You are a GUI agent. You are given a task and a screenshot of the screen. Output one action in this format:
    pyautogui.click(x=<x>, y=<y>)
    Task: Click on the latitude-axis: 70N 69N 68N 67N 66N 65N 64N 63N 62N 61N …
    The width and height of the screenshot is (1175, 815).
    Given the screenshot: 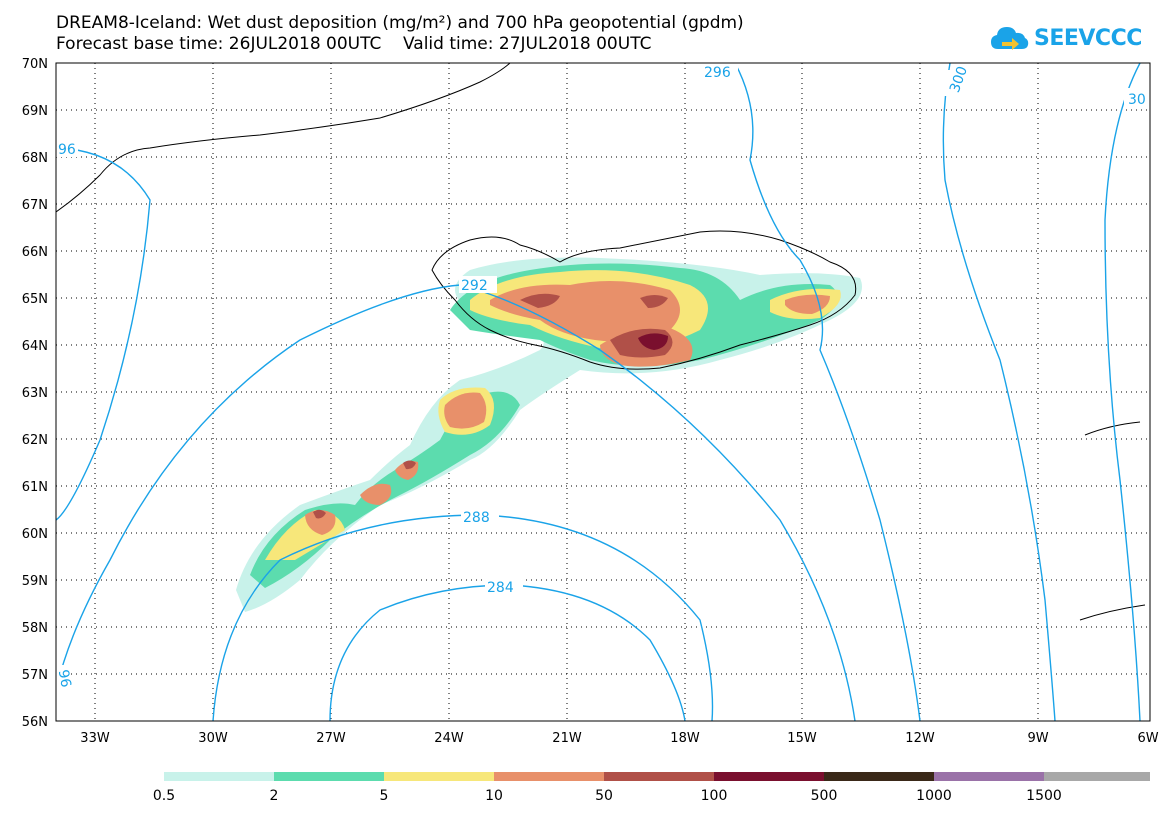 What is the action you would take?
    pyautogui.click(x=35, y=393)
    